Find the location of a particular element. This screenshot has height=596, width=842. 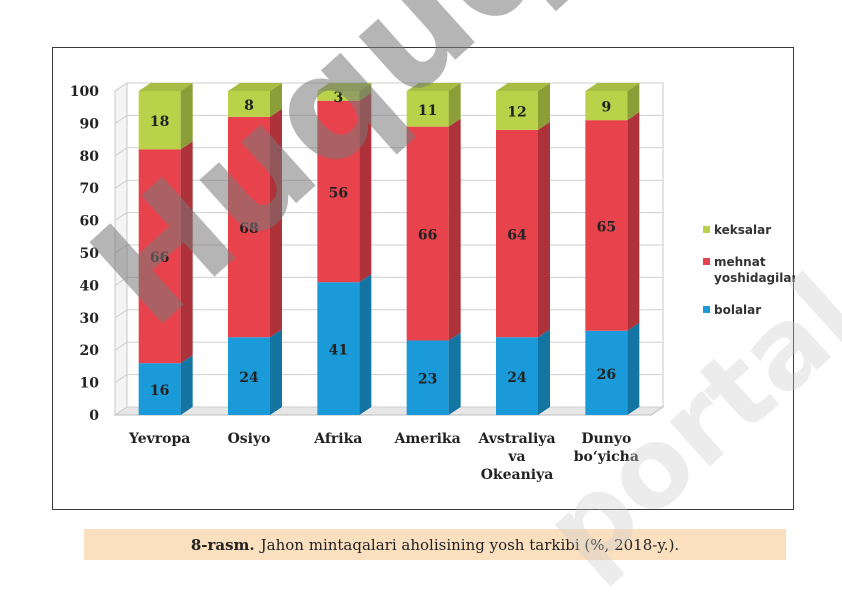

legend-label: keksalar is located at coordinates (742, 230).